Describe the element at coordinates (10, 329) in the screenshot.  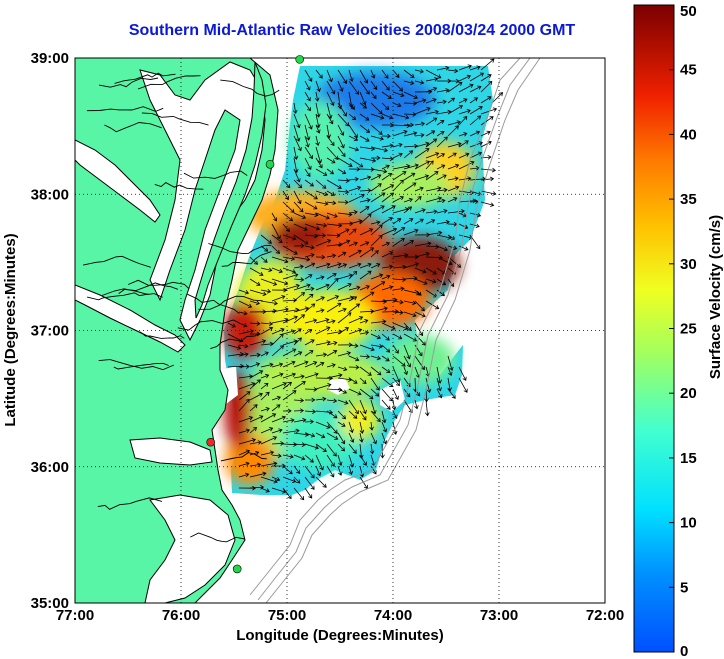
I see `y-axis-label: Latitude (Degrees:Minutes)` at that location.